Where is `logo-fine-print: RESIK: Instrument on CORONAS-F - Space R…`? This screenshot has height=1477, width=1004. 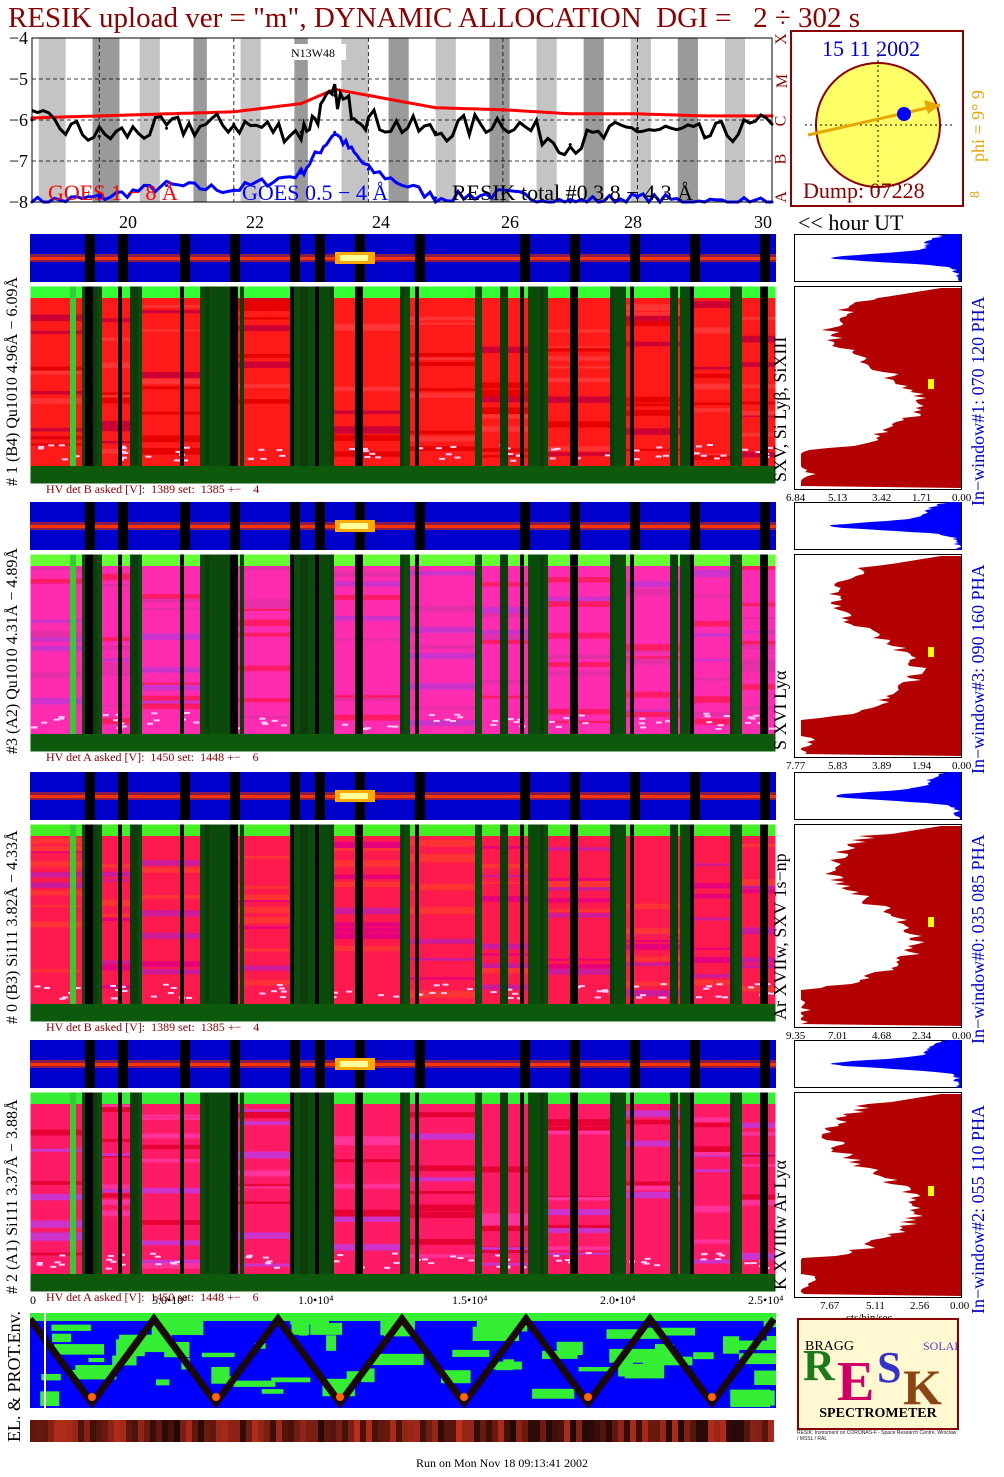 logo-fine-print: RESIK: Instrument on CORONAS-F - Space R… is located at coordinates (877, 1436).